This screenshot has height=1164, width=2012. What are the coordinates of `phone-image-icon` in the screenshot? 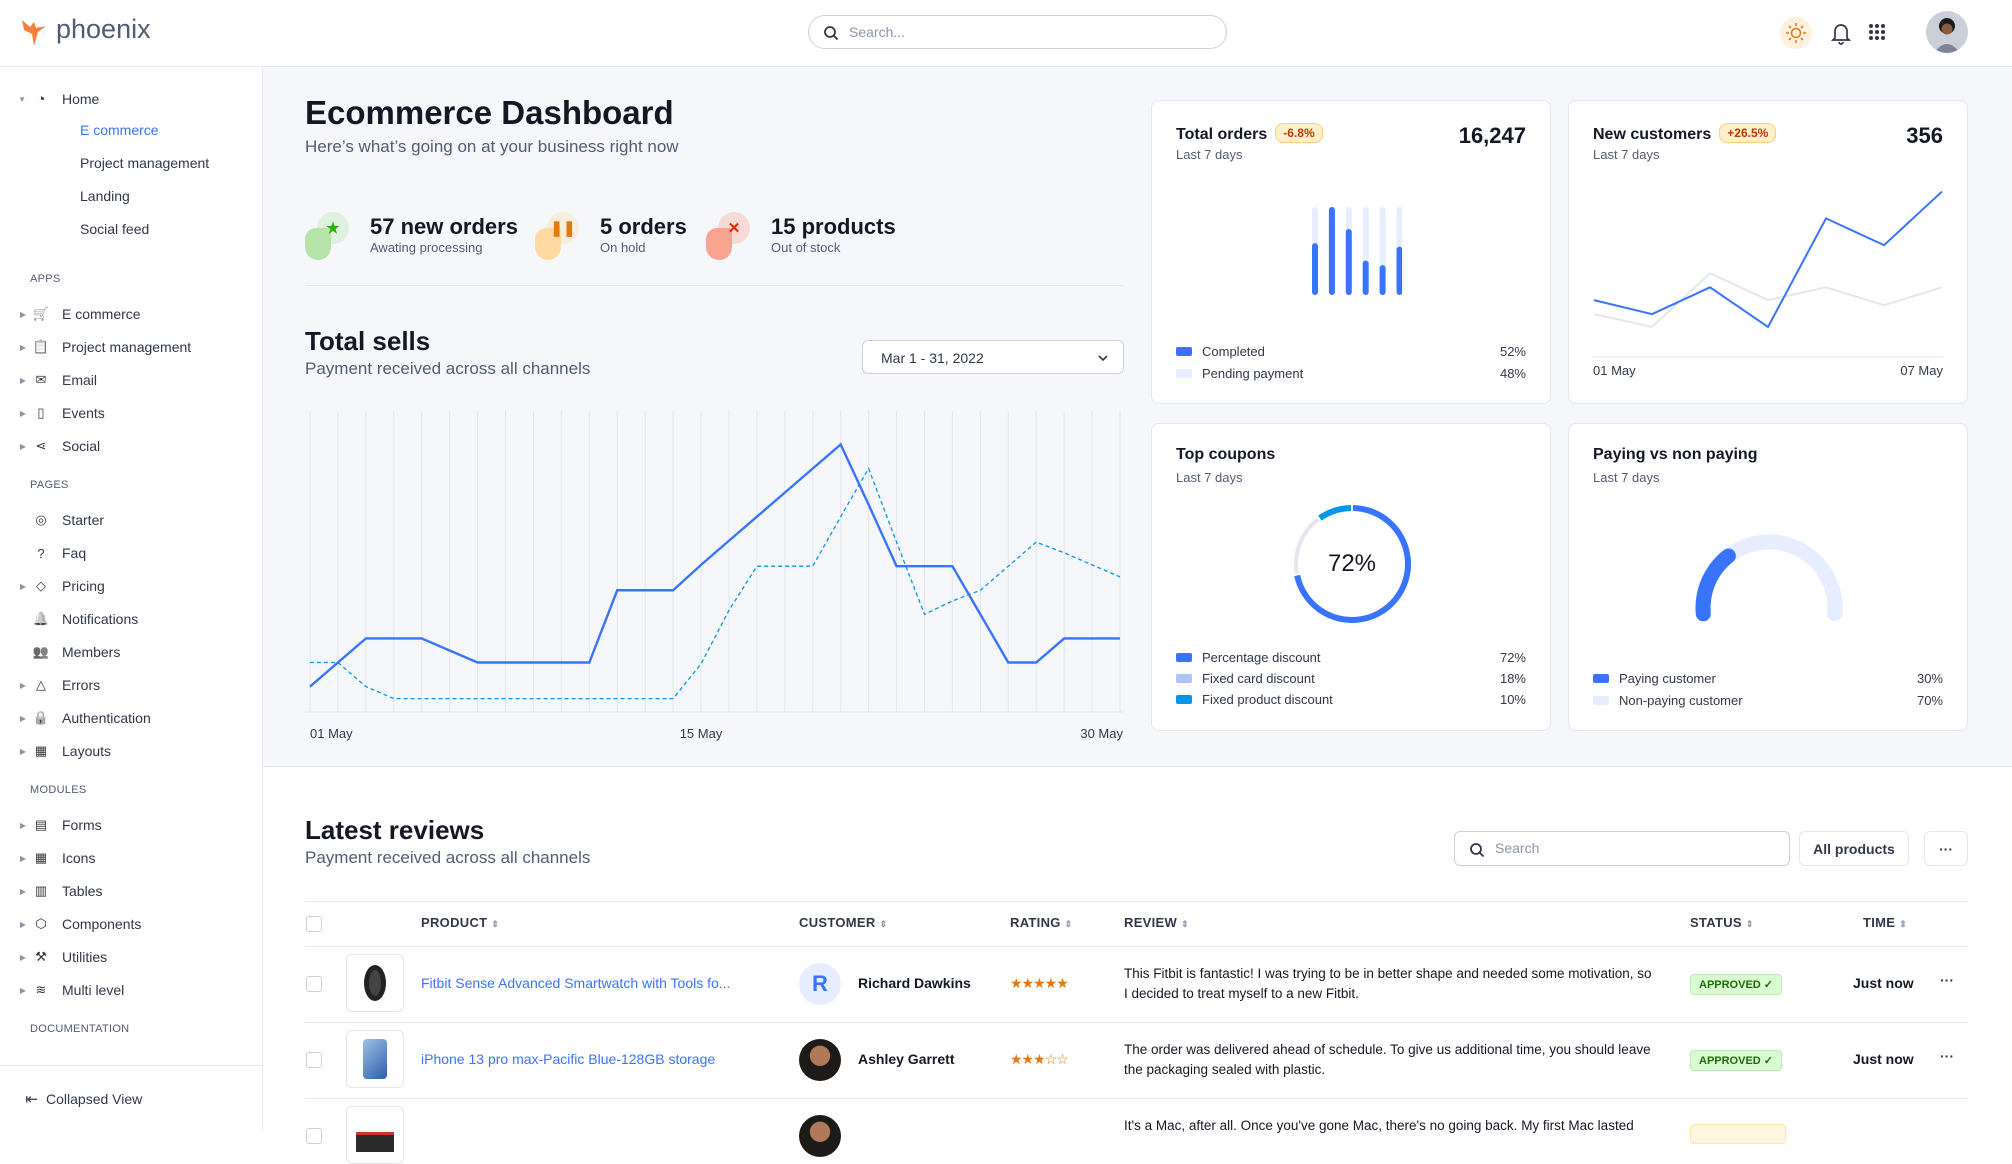 It's located at (375, 1059).